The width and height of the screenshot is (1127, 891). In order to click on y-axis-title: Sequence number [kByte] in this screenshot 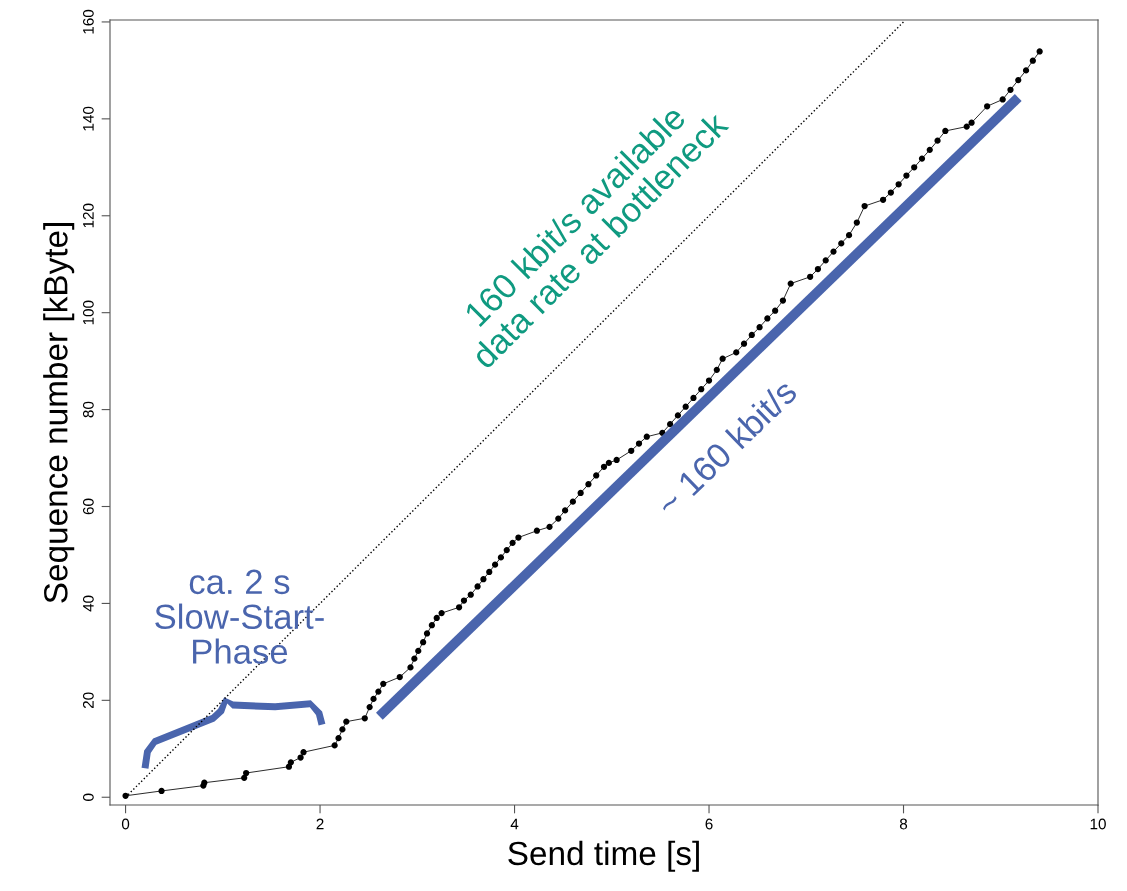, I will do `click(59, 413)`.